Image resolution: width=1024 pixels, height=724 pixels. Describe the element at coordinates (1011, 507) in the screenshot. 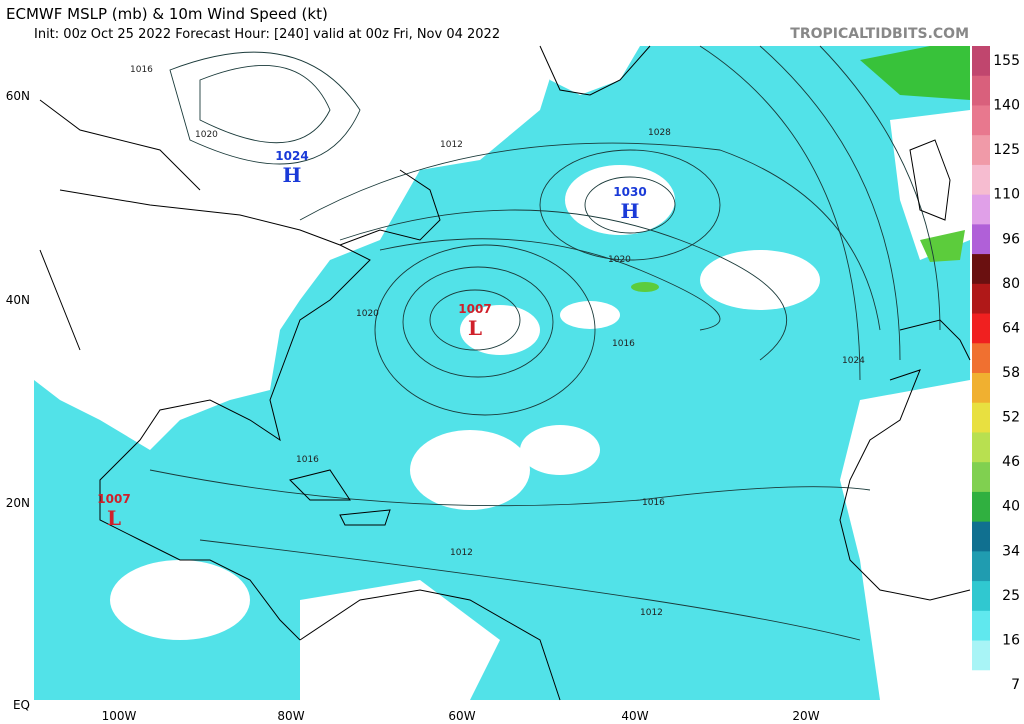

I see `colorbar-label: 40` at that location.